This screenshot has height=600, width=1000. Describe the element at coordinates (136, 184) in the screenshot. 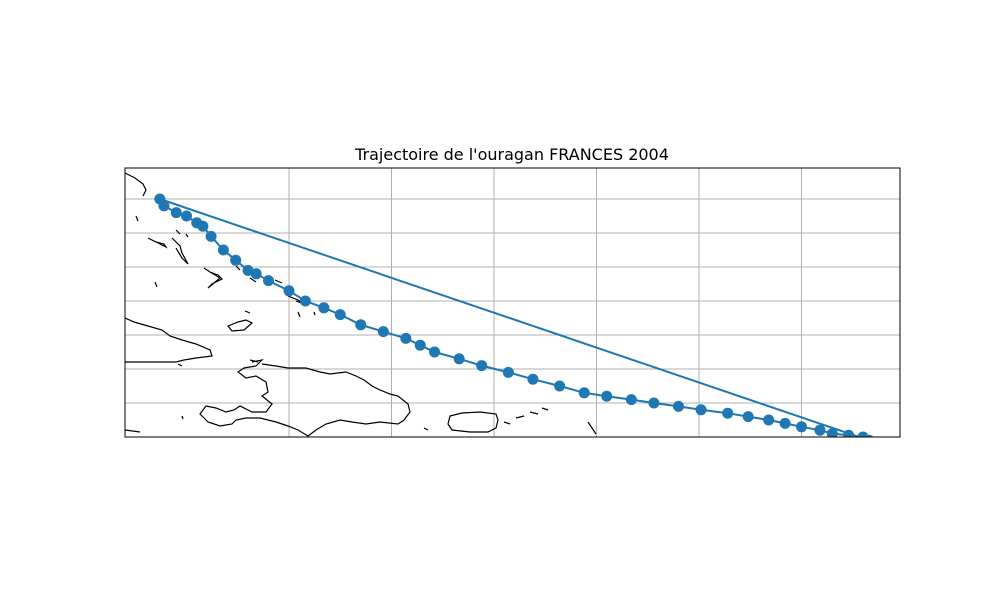

I see `coast-florida` at that location.